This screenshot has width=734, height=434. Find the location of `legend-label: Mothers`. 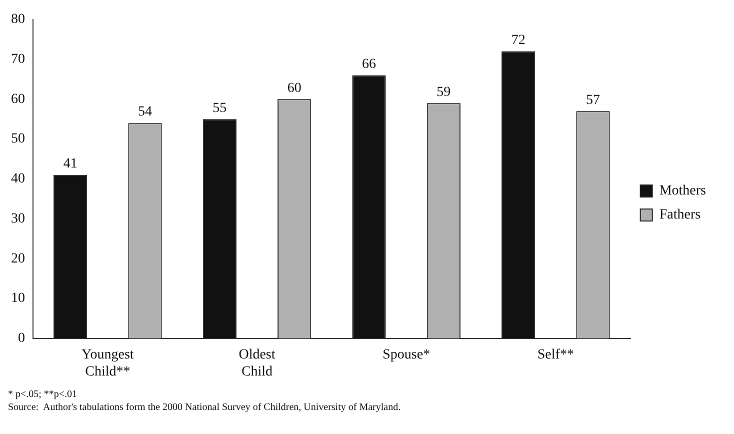

legend-label: Mothers is located at coordinates (682, 191).